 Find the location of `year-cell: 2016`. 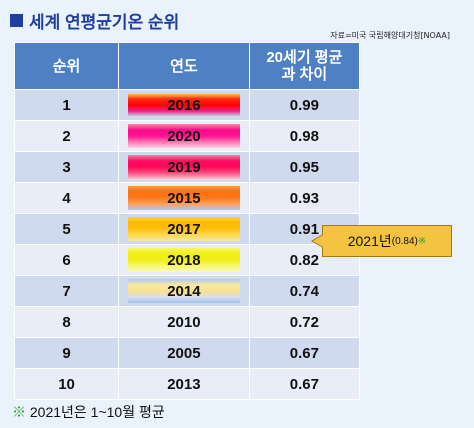

year-cell: 2016 is located at coordinates (184, 105).